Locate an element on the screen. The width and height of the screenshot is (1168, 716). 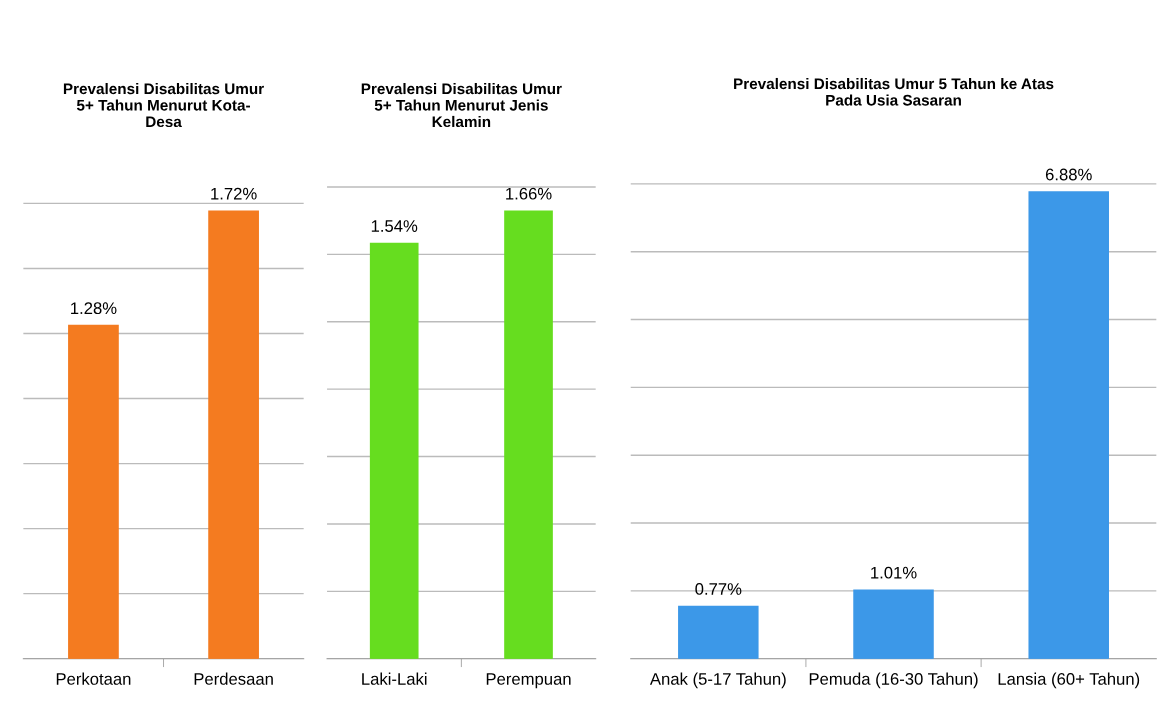
x-tick-label: Pemuda (16-30 Tahun) is located at coordinates (893, 680).